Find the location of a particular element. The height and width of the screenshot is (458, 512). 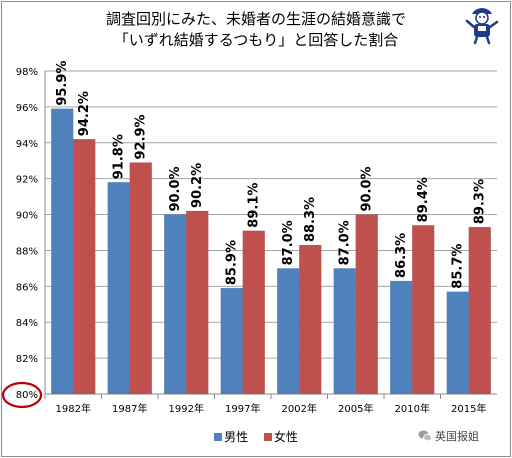

data-label: 89.4% is located at coordinates (423, 199).